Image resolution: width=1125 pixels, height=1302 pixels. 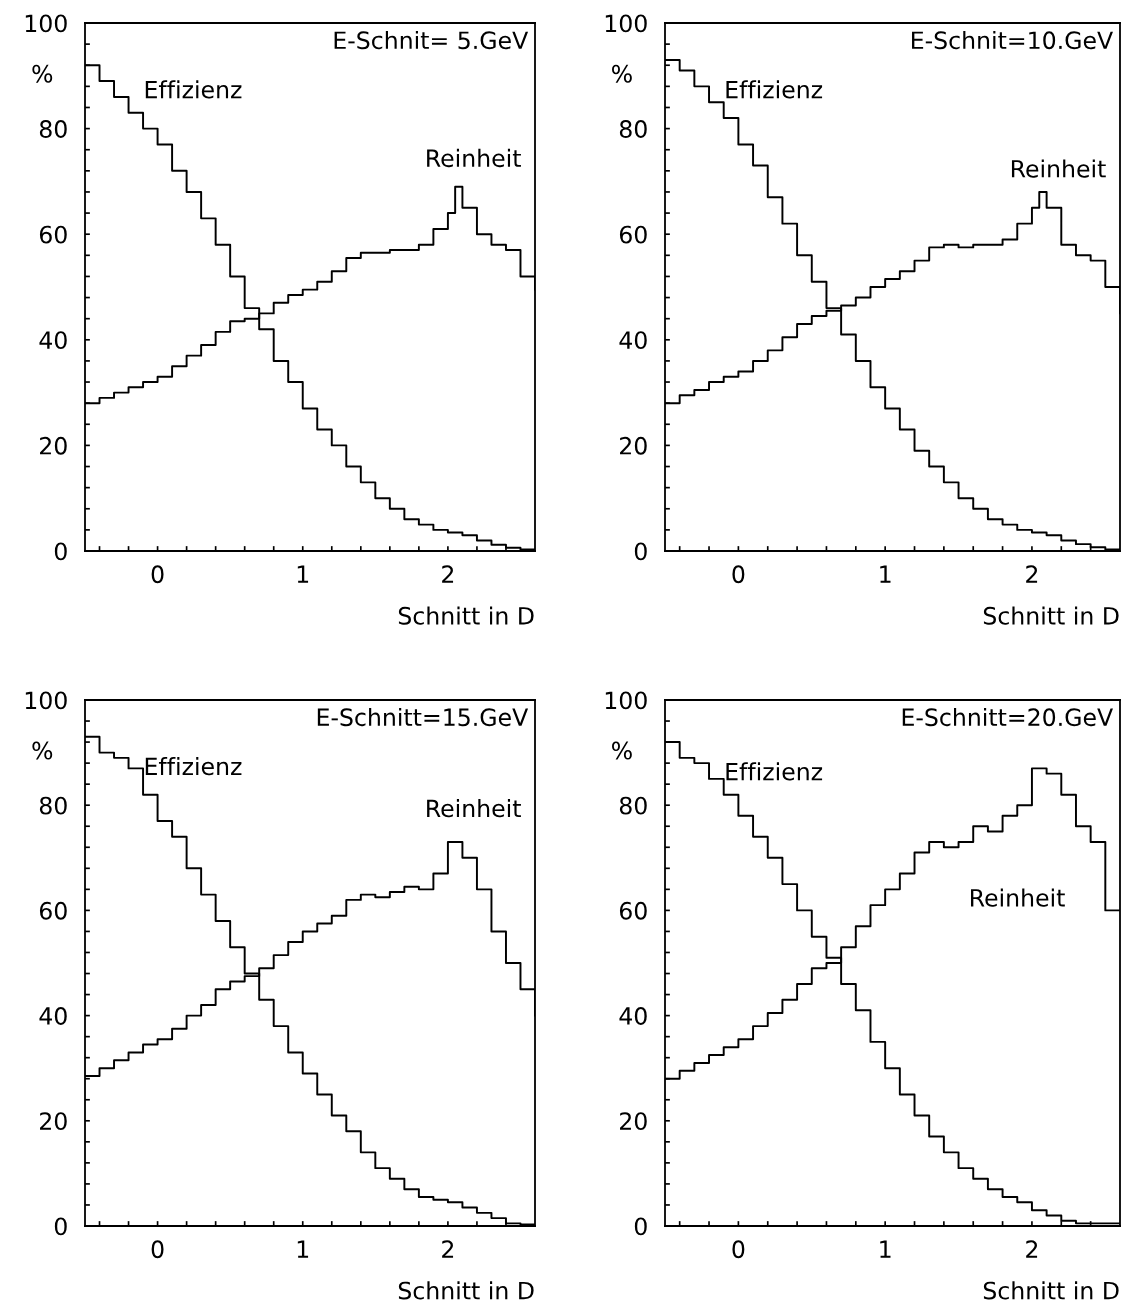 I want to click on annotation: E-Schnit=10.GeV, so click(x=1012, y=40).